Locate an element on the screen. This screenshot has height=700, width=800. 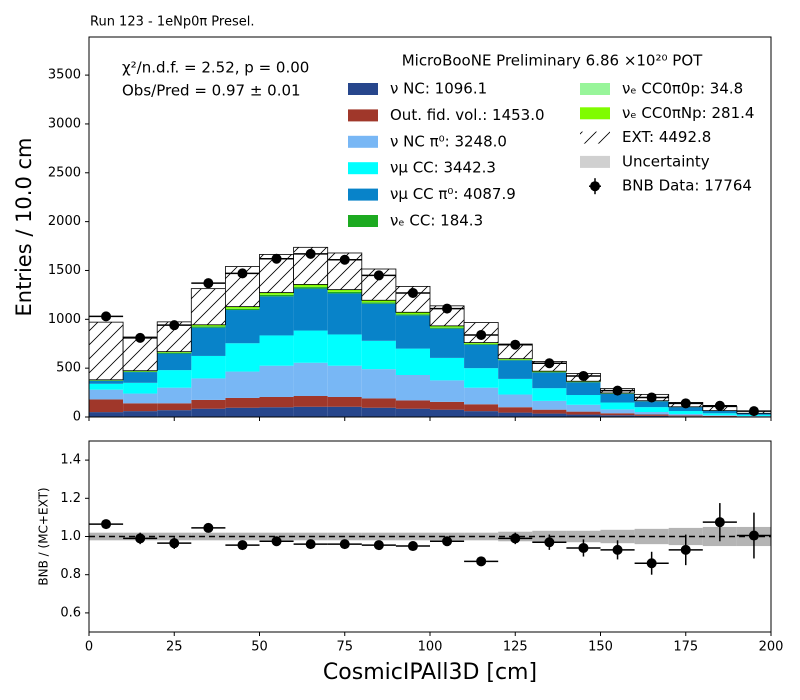
legend-label: νₑ CC0πNp: 281.4 is located at coordinates (688, 113).